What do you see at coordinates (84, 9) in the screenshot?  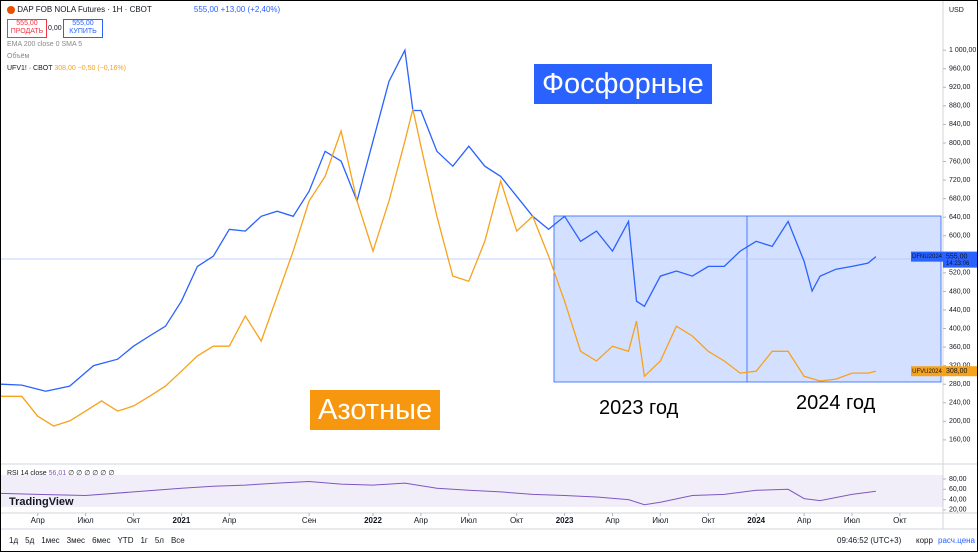 I see `title: DAP FOB NOLA Futures · 1Н · CBOT` at bounding box center [84, 9].